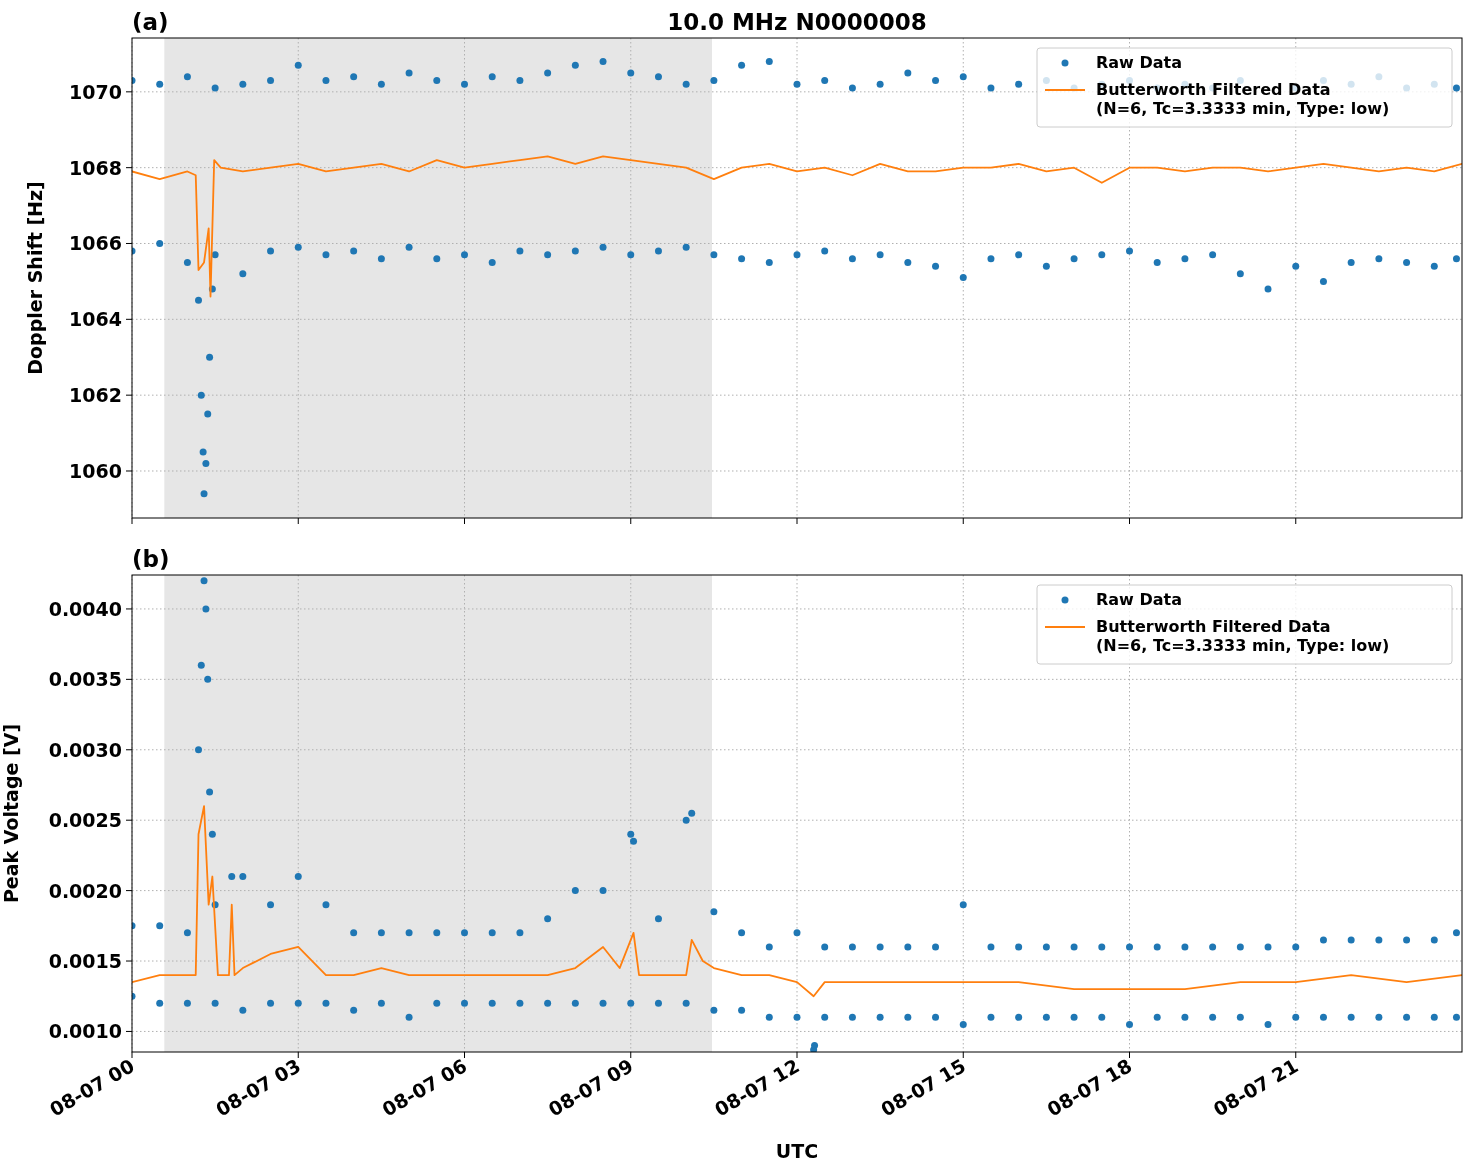 This screenshot has height=1172, width=1472. Describe the element at coordinates (85, 608) in the screenshot. I see `y-tick-label: 0.0040` at that location.